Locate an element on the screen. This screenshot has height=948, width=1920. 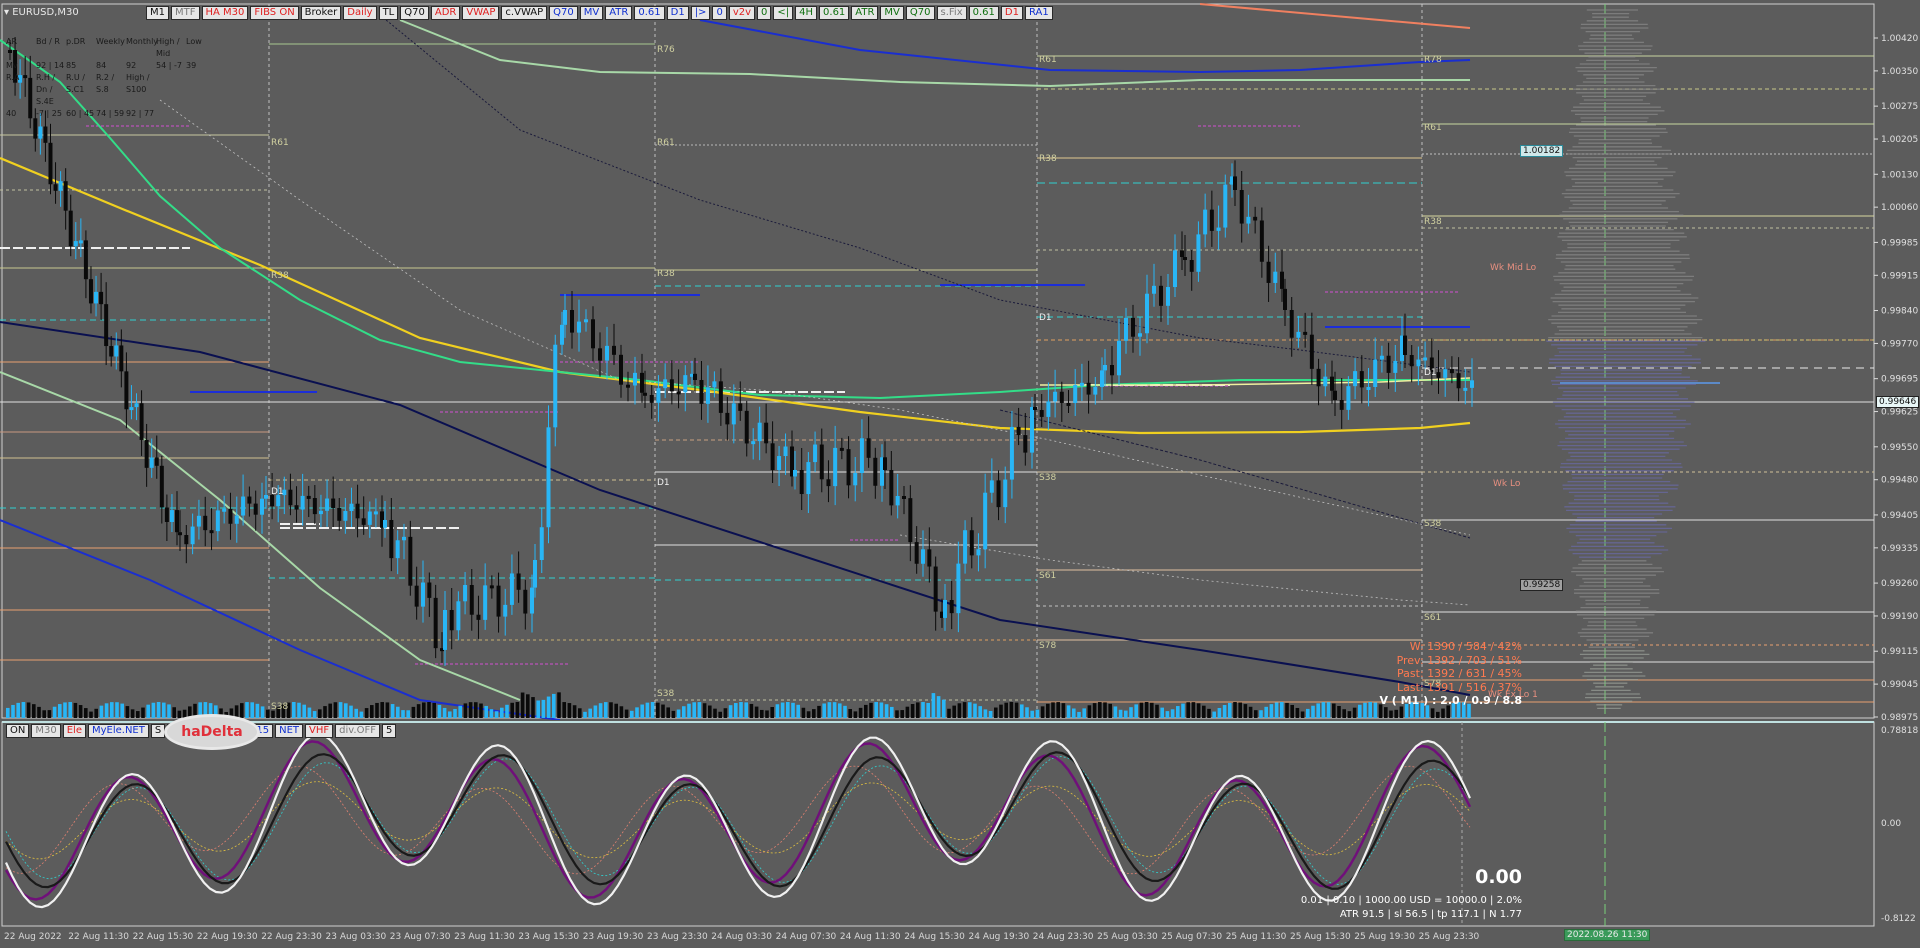
toolbar-top-button-20: <| is located at coordinates (783, 13).